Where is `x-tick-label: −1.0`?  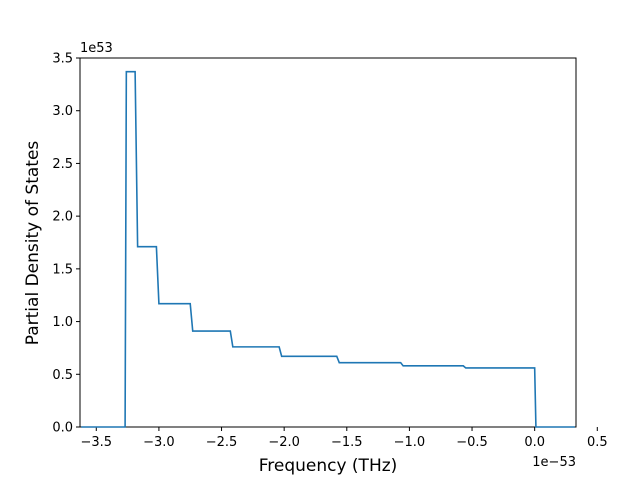
x-tick-label: −1.0 is located at coordinates (410, 442).